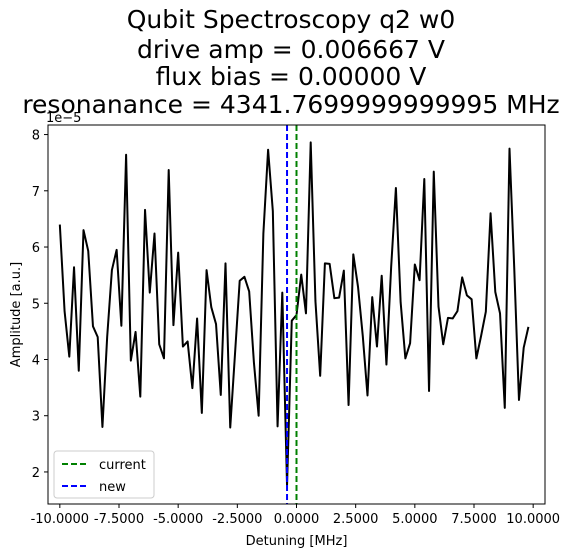 The height and width of the screenshot is (558, 582). Describe the element at coordinates (112, 487) in the screenshot. I see `legend-label-new: new` at that location.